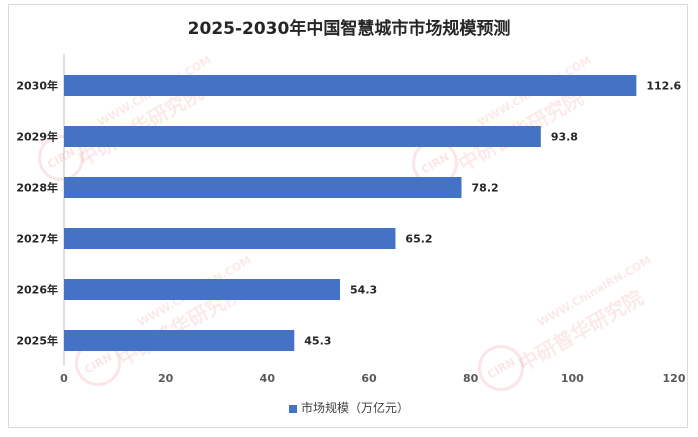 Image resolution: width=698 pixels, height=437 pixels. Describe the element at coordinates (418, 239) in the screenshot. I see `data-label: 65.2` at that location.